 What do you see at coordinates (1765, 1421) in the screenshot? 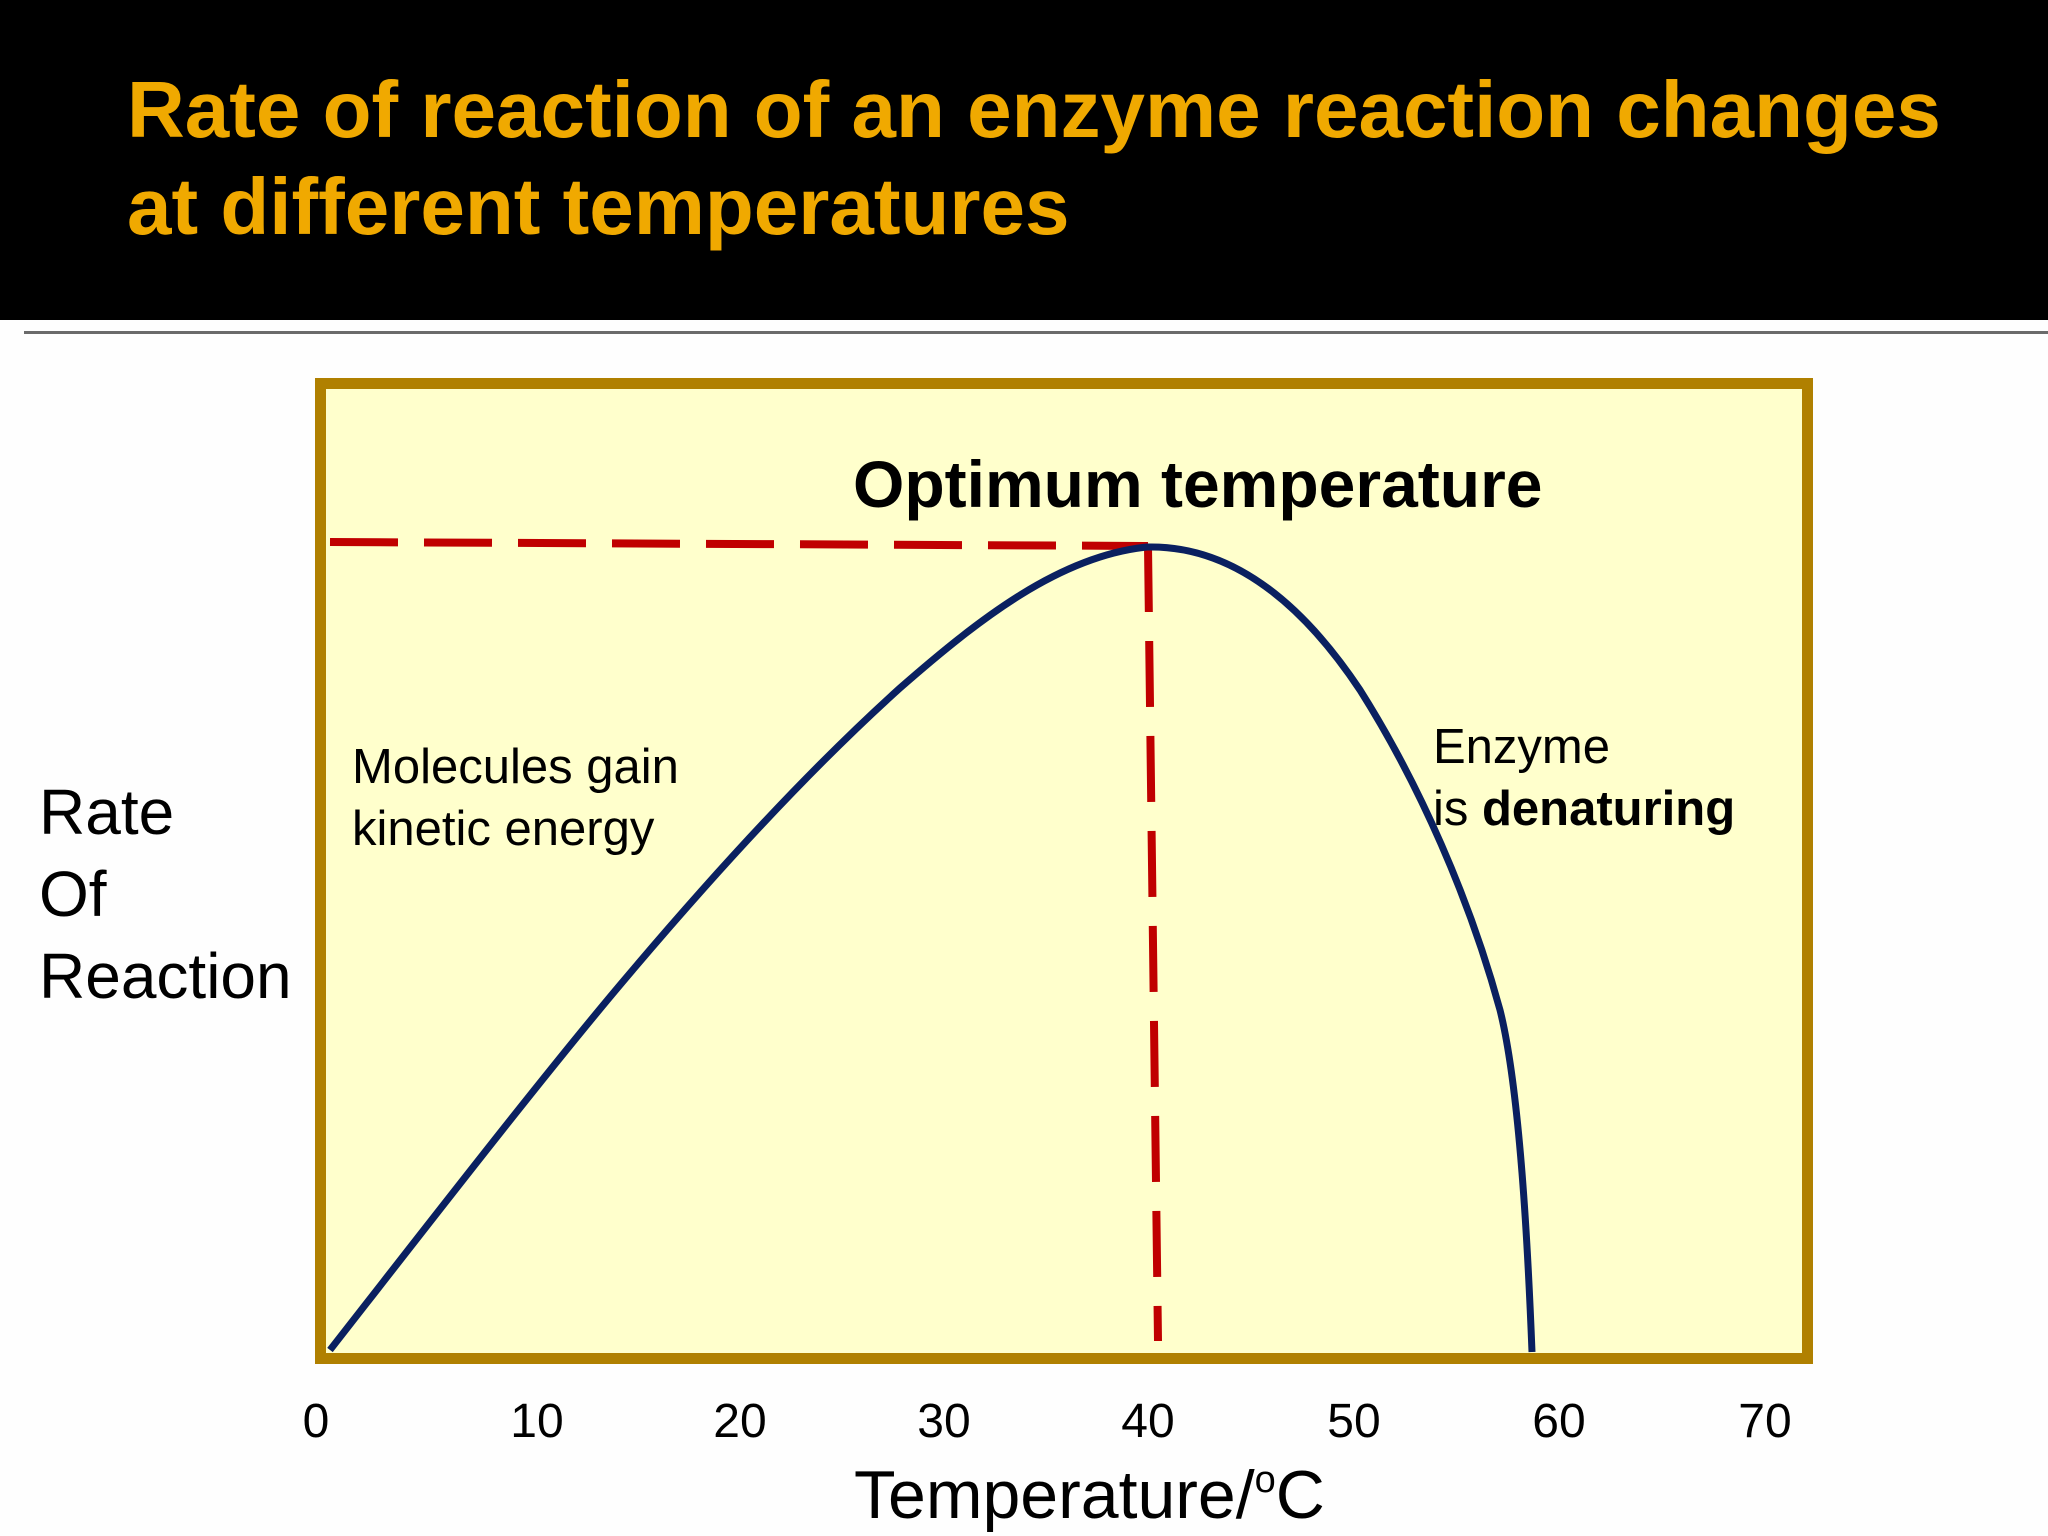
I see `x-tick-70: 70` at bounding box center [1765, 1421].